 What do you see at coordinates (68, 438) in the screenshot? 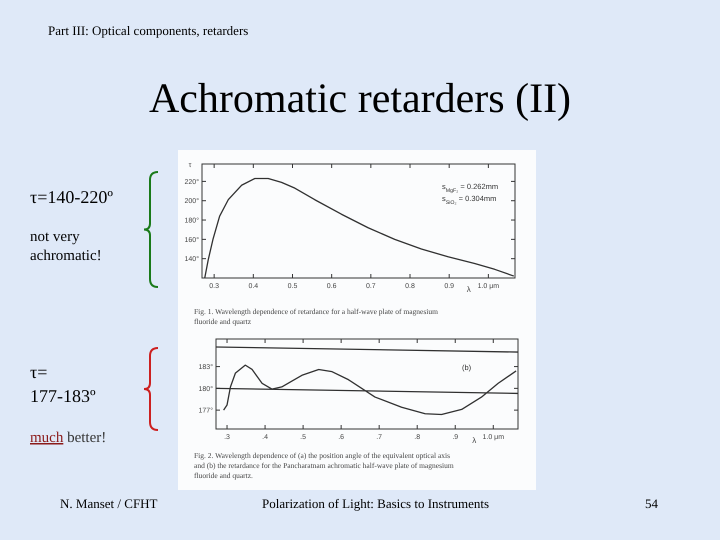
I see `text: much better!` at bounding box center [68, 438].